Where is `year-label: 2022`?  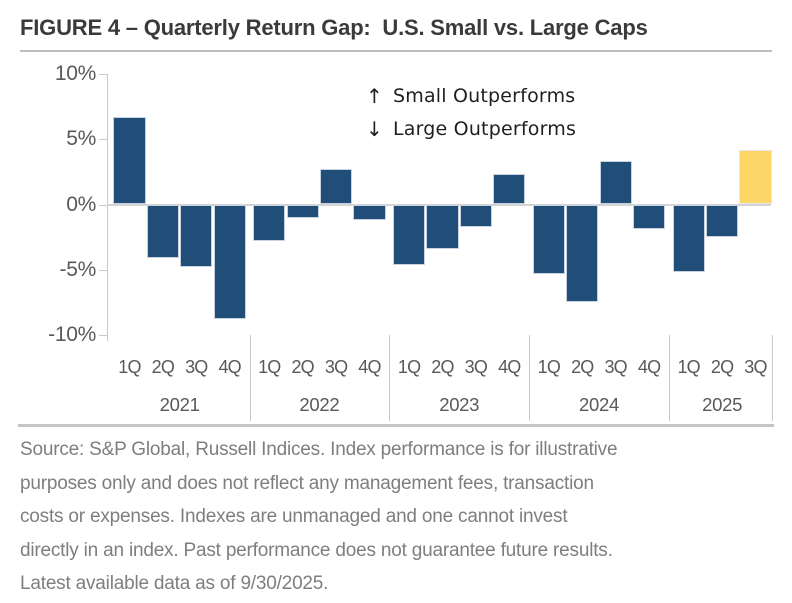 year-label: 2022 is located at coordinates (319, 404).